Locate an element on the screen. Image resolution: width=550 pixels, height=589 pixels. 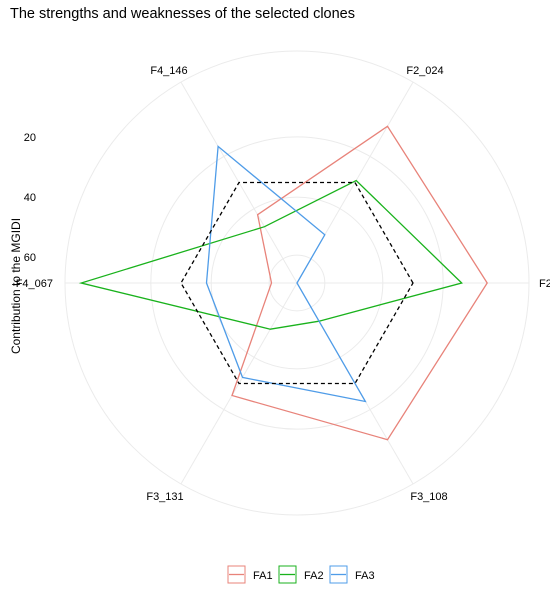
axis-label-f4-067: F4_067 is located at coordinates (34, 284).